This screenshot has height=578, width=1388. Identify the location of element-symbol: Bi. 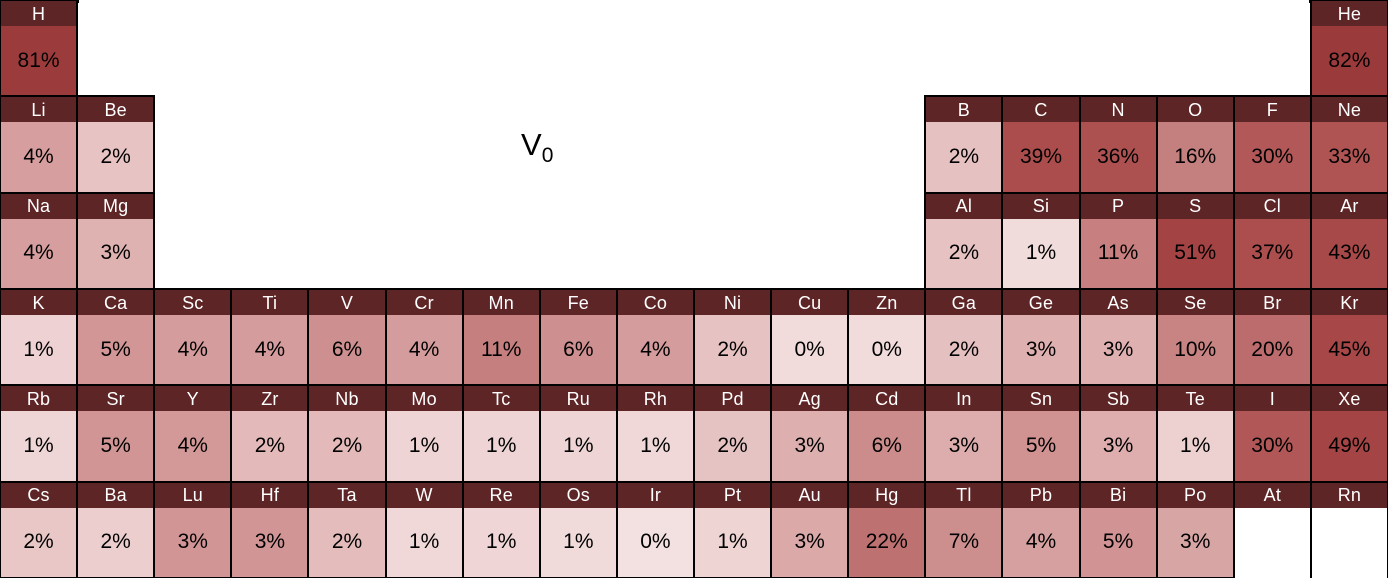
(1118, 495).